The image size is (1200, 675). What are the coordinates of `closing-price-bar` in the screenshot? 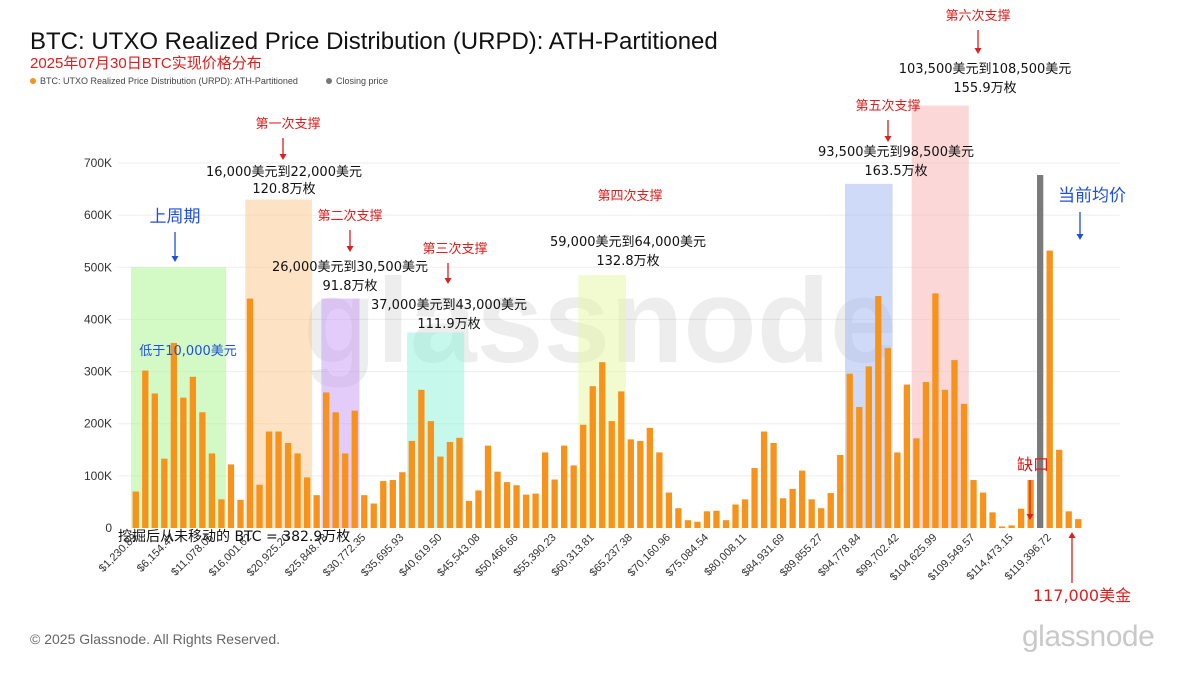 It's located at (1040, 351).